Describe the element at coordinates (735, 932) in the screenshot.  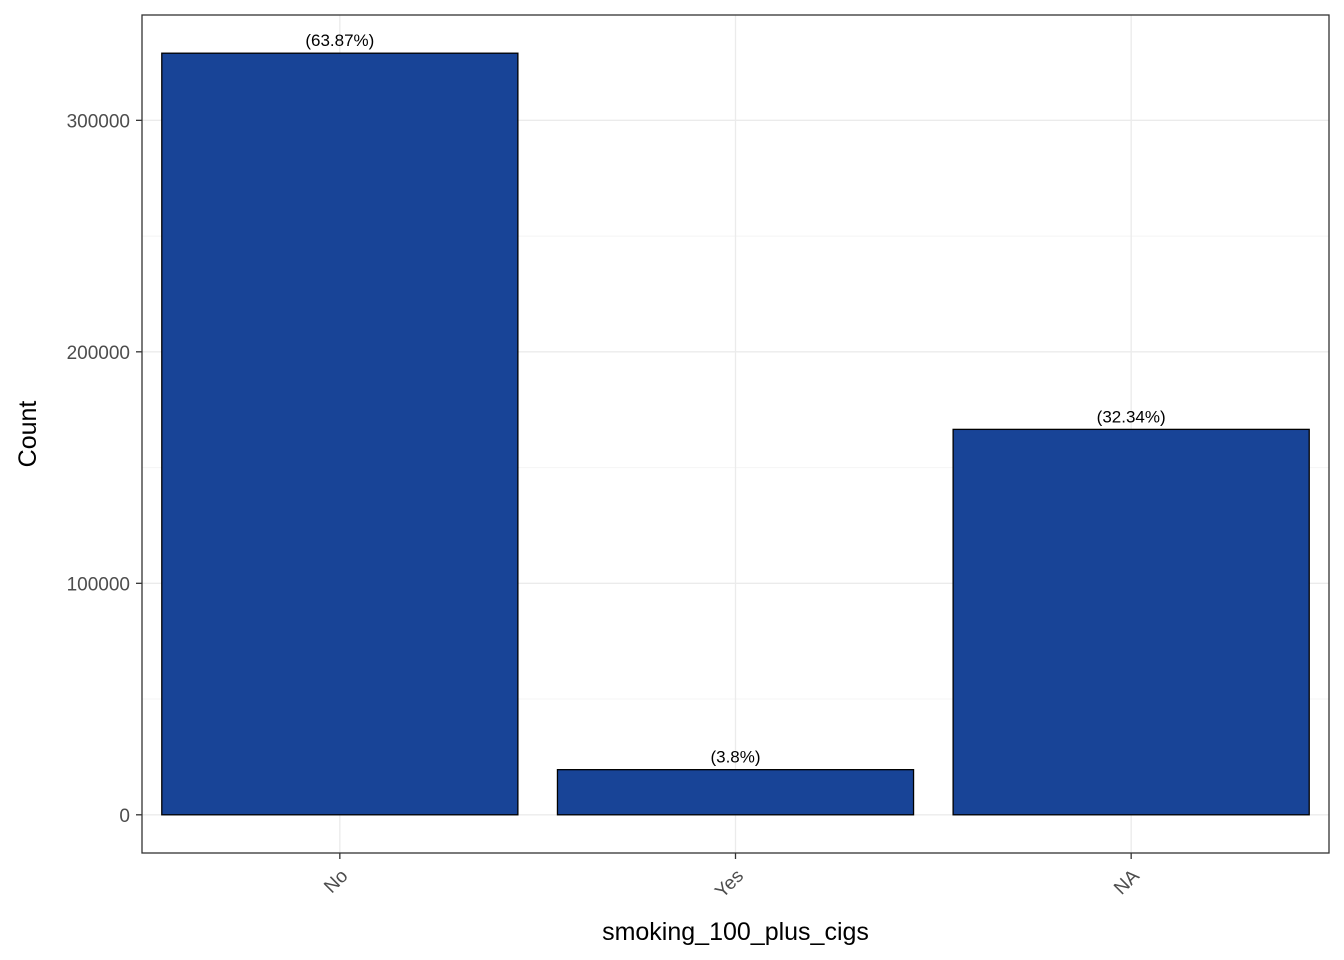
I see `x-axis-title: smoking_100_plus_cigs` at that location.